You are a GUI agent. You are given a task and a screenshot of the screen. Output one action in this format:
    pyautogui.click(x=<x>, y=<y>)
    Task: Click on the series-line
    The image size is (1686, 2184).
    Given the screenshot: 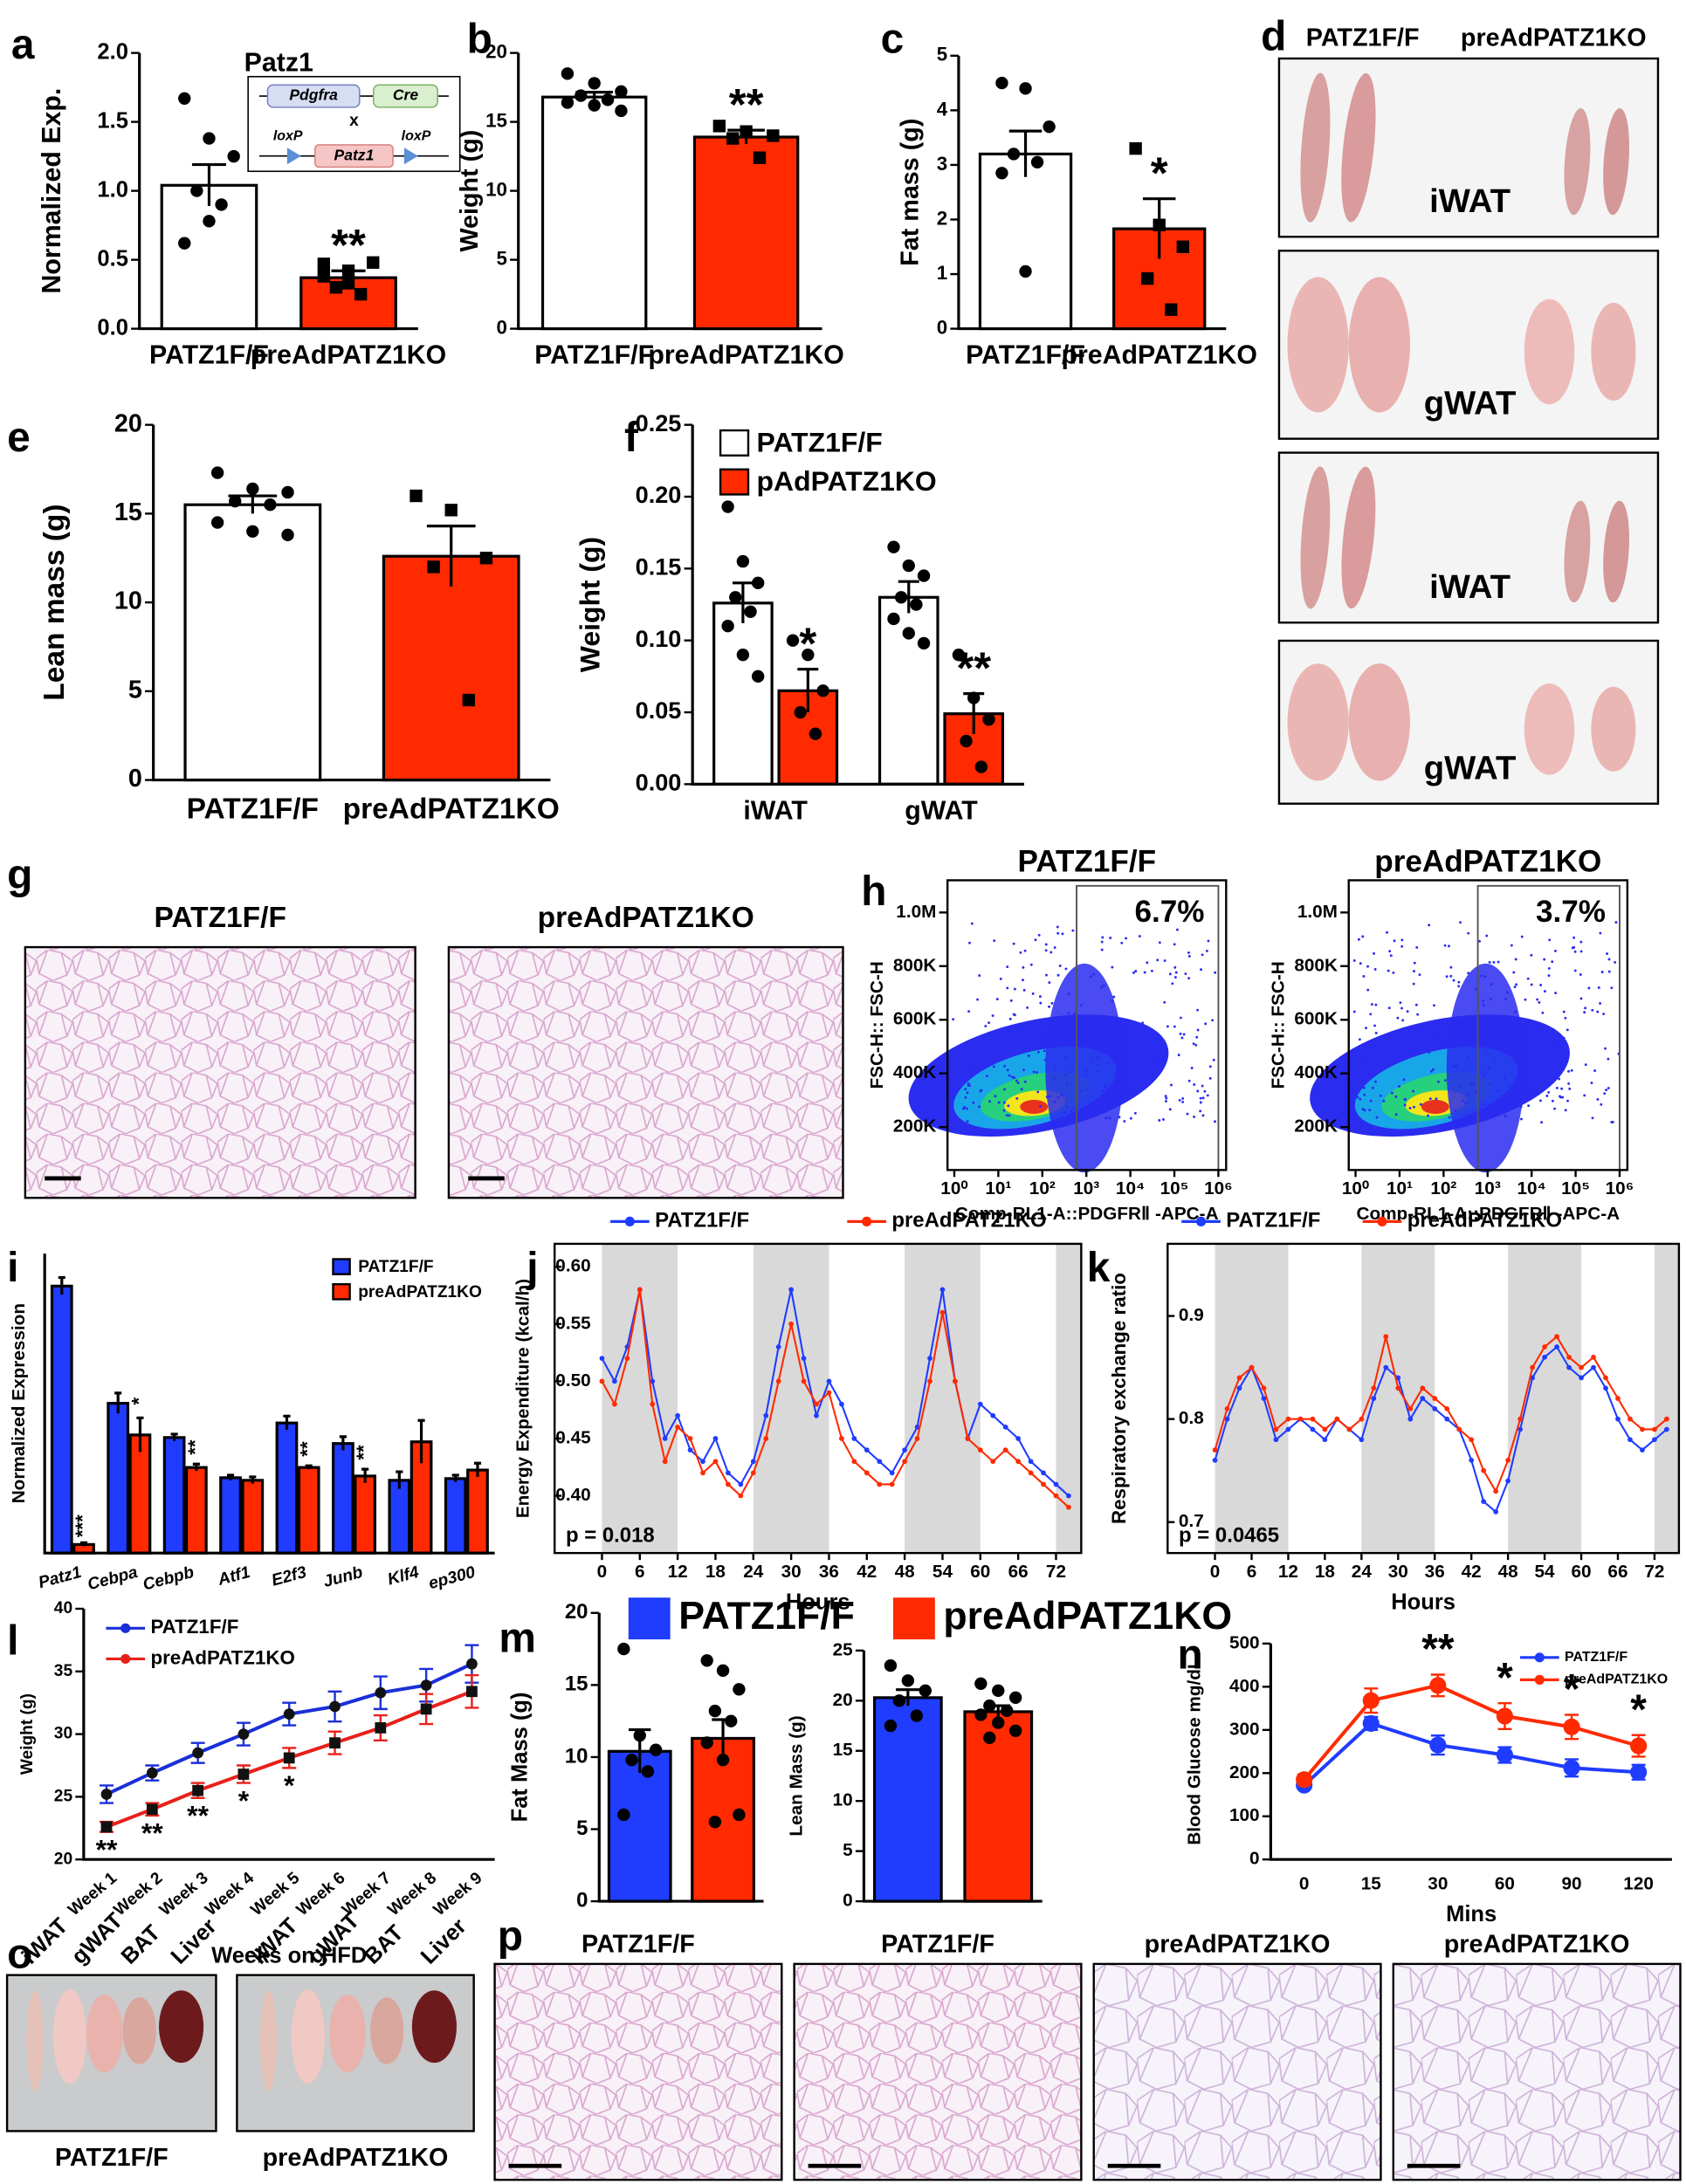 What is the action you would take?
    pyautogui.click(x=1471, y=1754)
    